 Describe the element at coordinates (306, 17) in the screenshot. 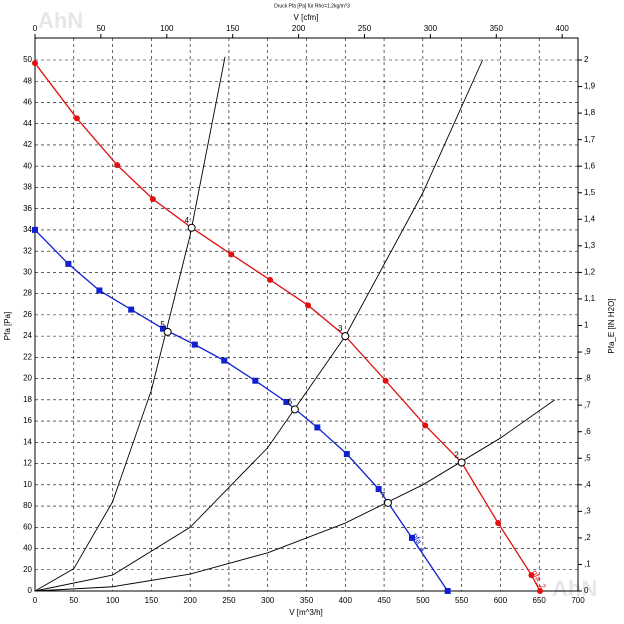

I see `x2-axis-title: V [cfm]` at that location.